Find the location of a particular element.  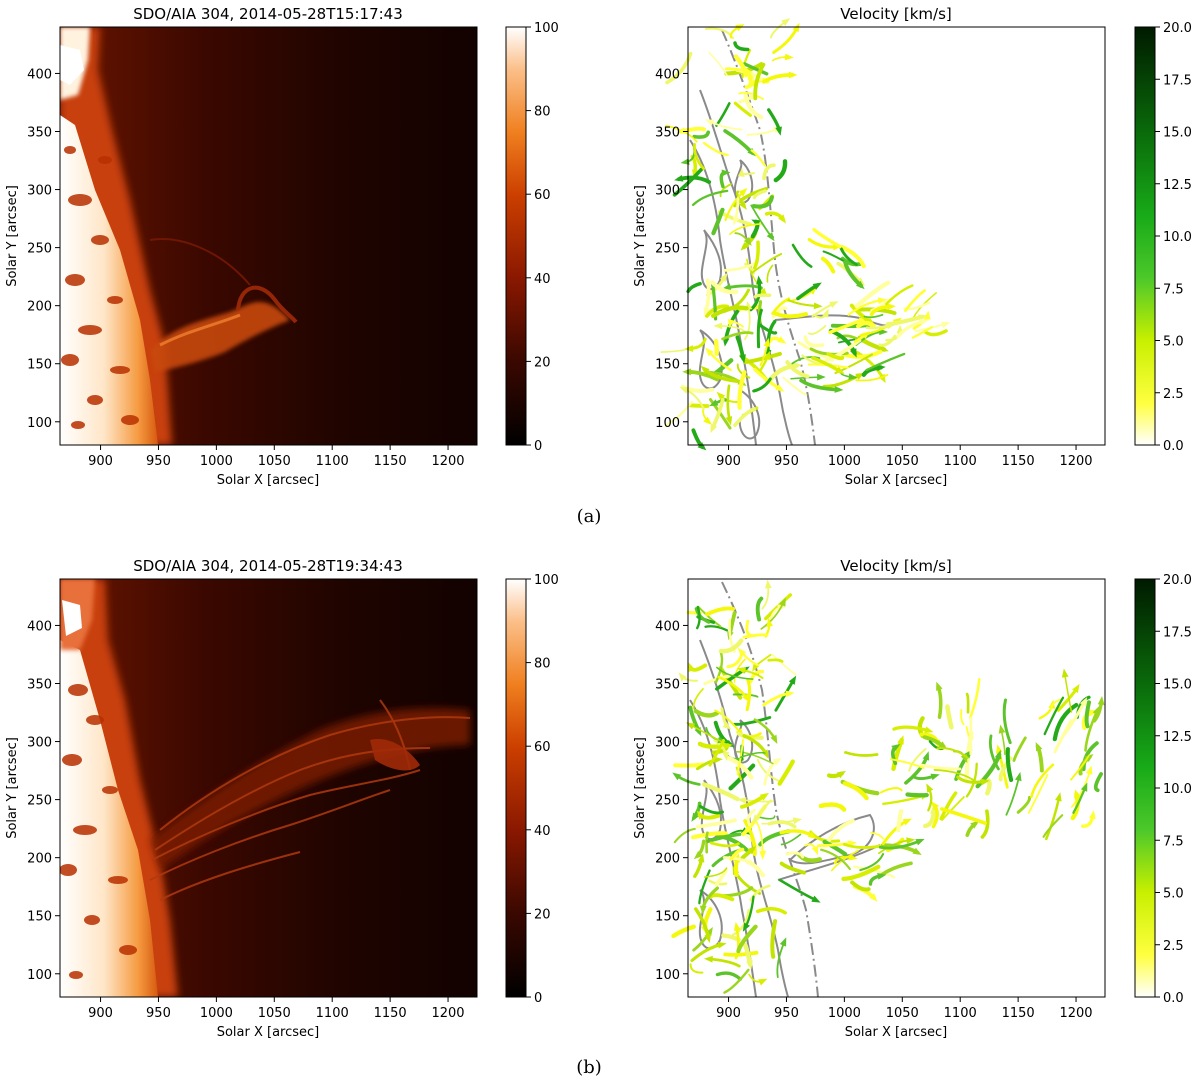

panel-a-velocity-cbar-tick-label: 5.0 is located at coordinates (1173, 342).